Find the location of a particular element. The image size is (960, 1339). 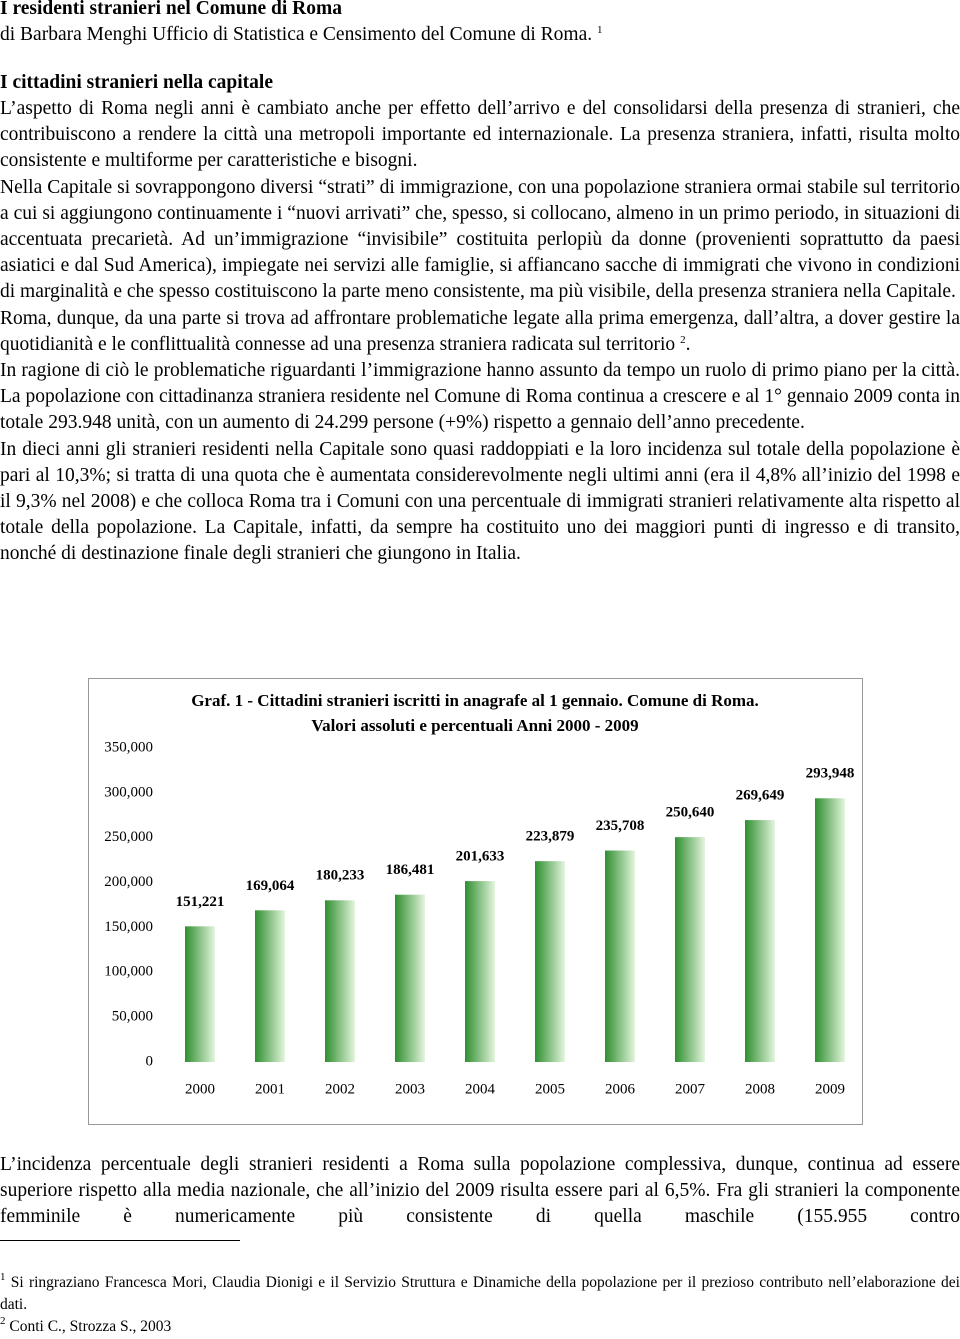

section-title: I cittadini stranieri nella capitale is located at coordinates (136, 82).